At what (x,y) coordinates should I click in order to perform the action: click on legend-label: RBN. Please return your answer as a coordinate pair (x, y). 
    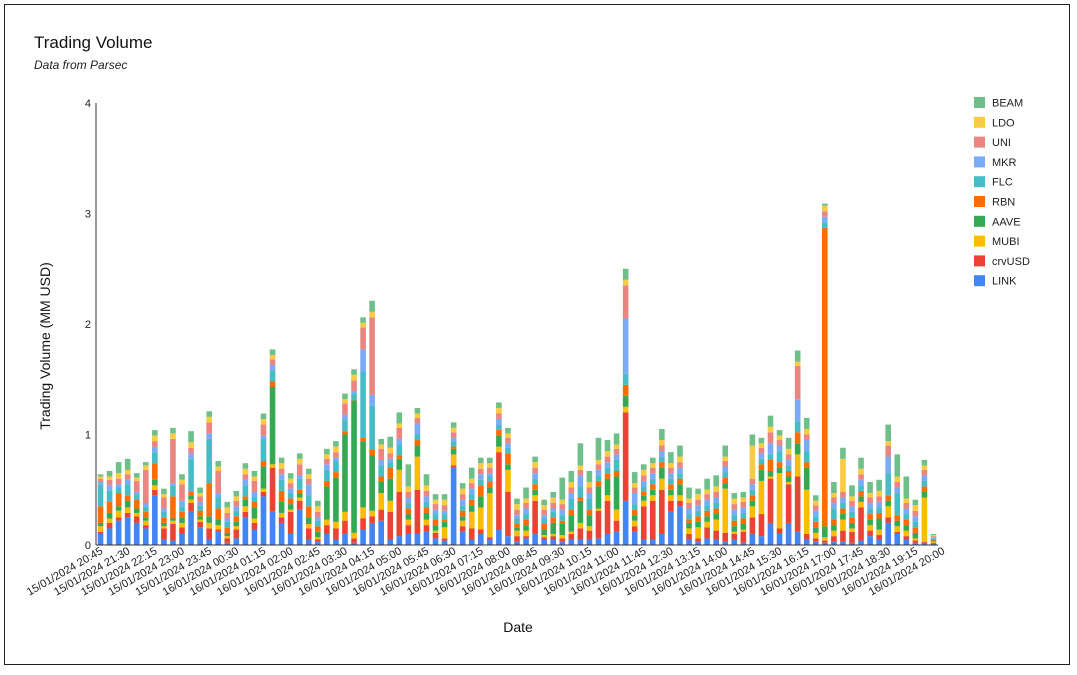
    Looking at the image, I should click on (1003, 203).